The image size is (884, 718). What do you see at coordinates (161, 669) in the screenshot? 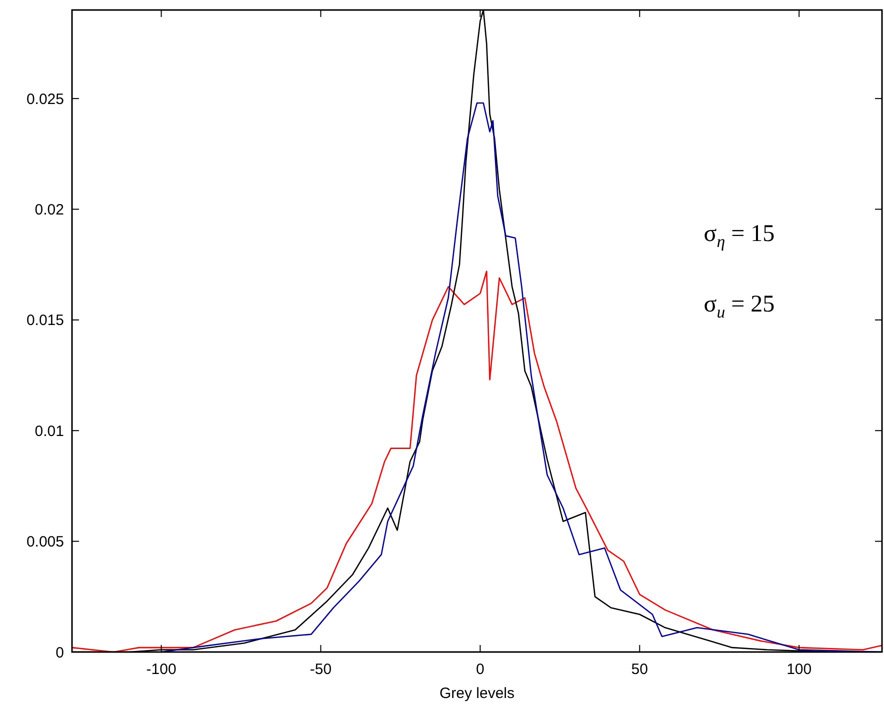
I see `x-tick-label: -100` at bounding box center [161, 669].